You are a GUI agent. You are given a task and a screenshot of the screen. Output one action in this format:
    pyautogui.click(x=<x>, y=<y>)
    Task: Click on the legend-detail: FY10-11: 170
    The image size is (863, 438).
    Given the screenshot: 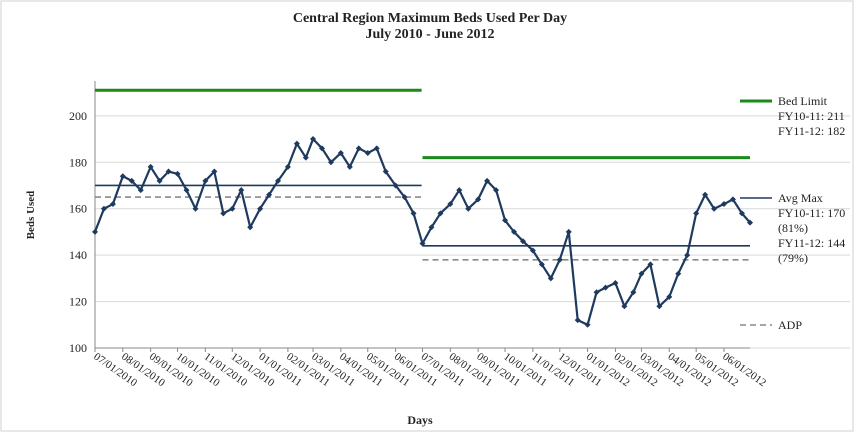 What is the action you would take?
    pyautogui.click(x=811, y=213)
    